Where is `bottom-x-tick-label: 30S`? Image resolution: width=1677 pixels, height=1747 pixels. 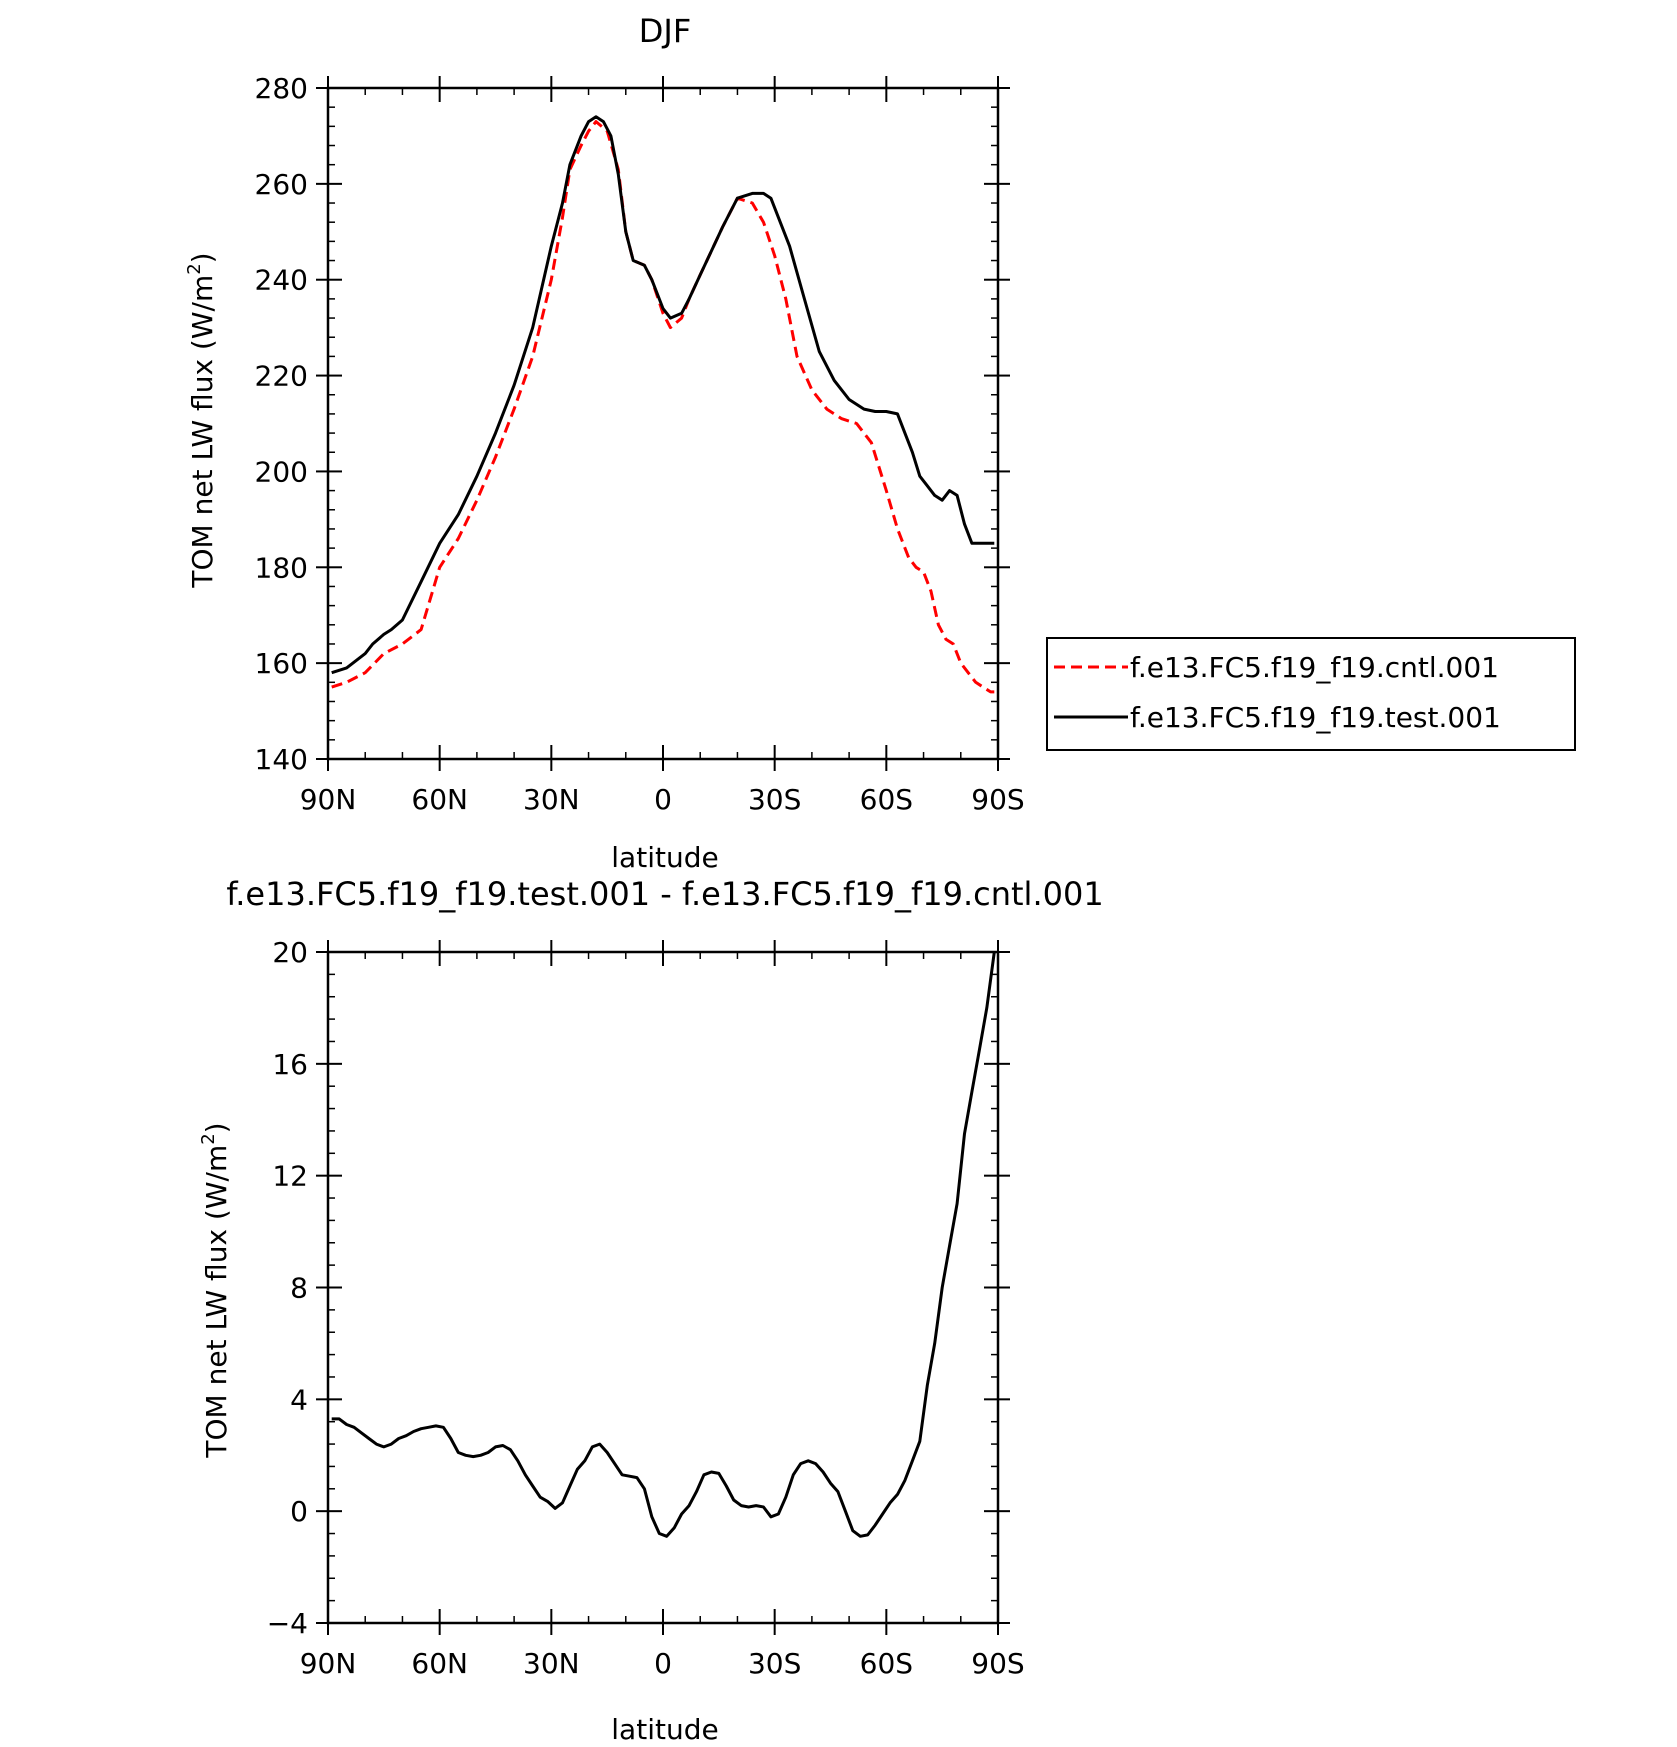
bottom-x-tick-label: 30S is located at coordinates (774, 1663).